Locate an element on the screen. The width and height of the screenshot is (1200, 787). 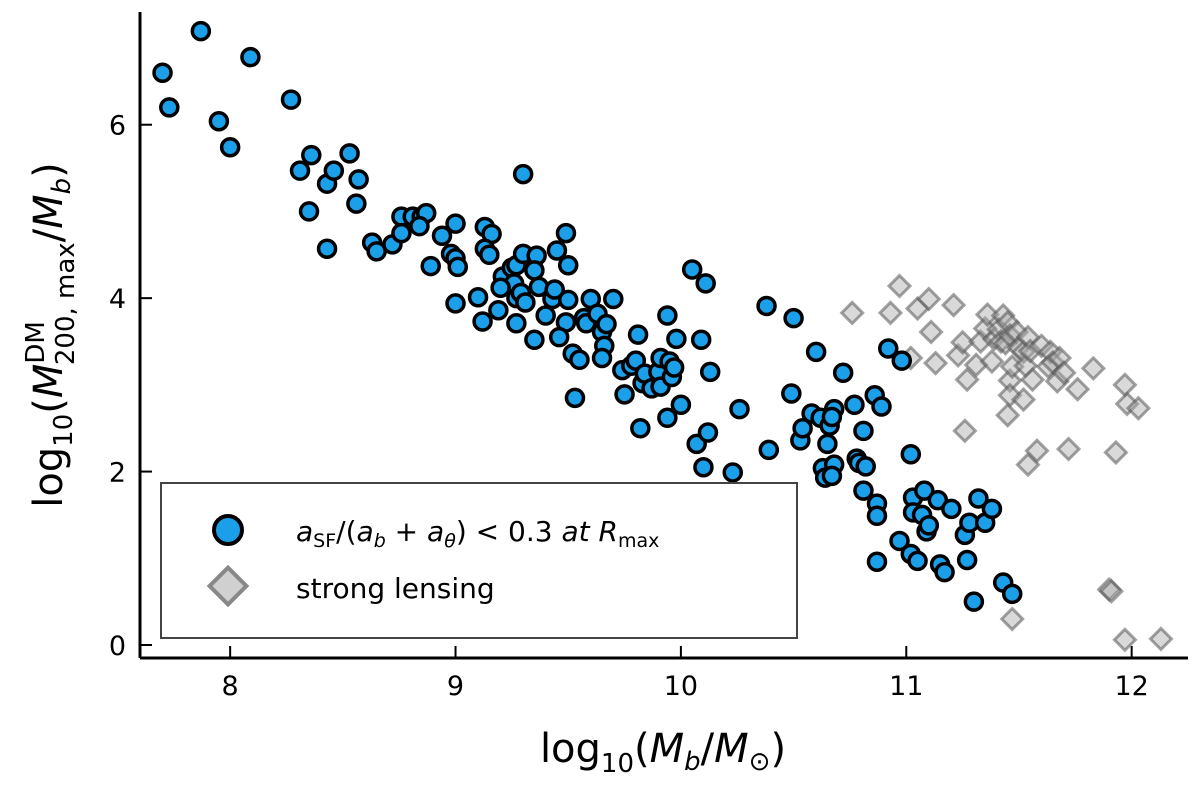
legend-label-sf: aSF/(ab + aθ) < 0.3 at Rmax is located at coordinates (477, 533).